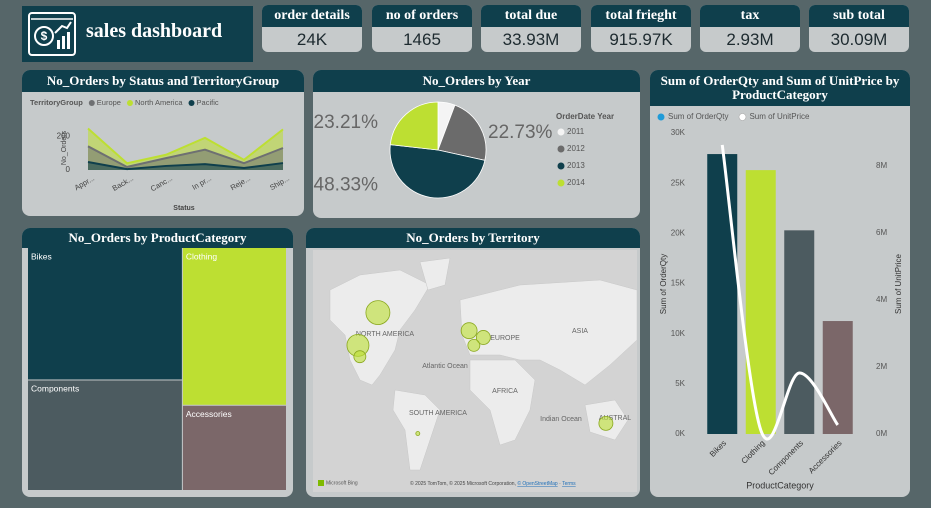  Describe the element at coordinates (531, 16) in the screenshot. I see `kpi-title: total due` at that location.